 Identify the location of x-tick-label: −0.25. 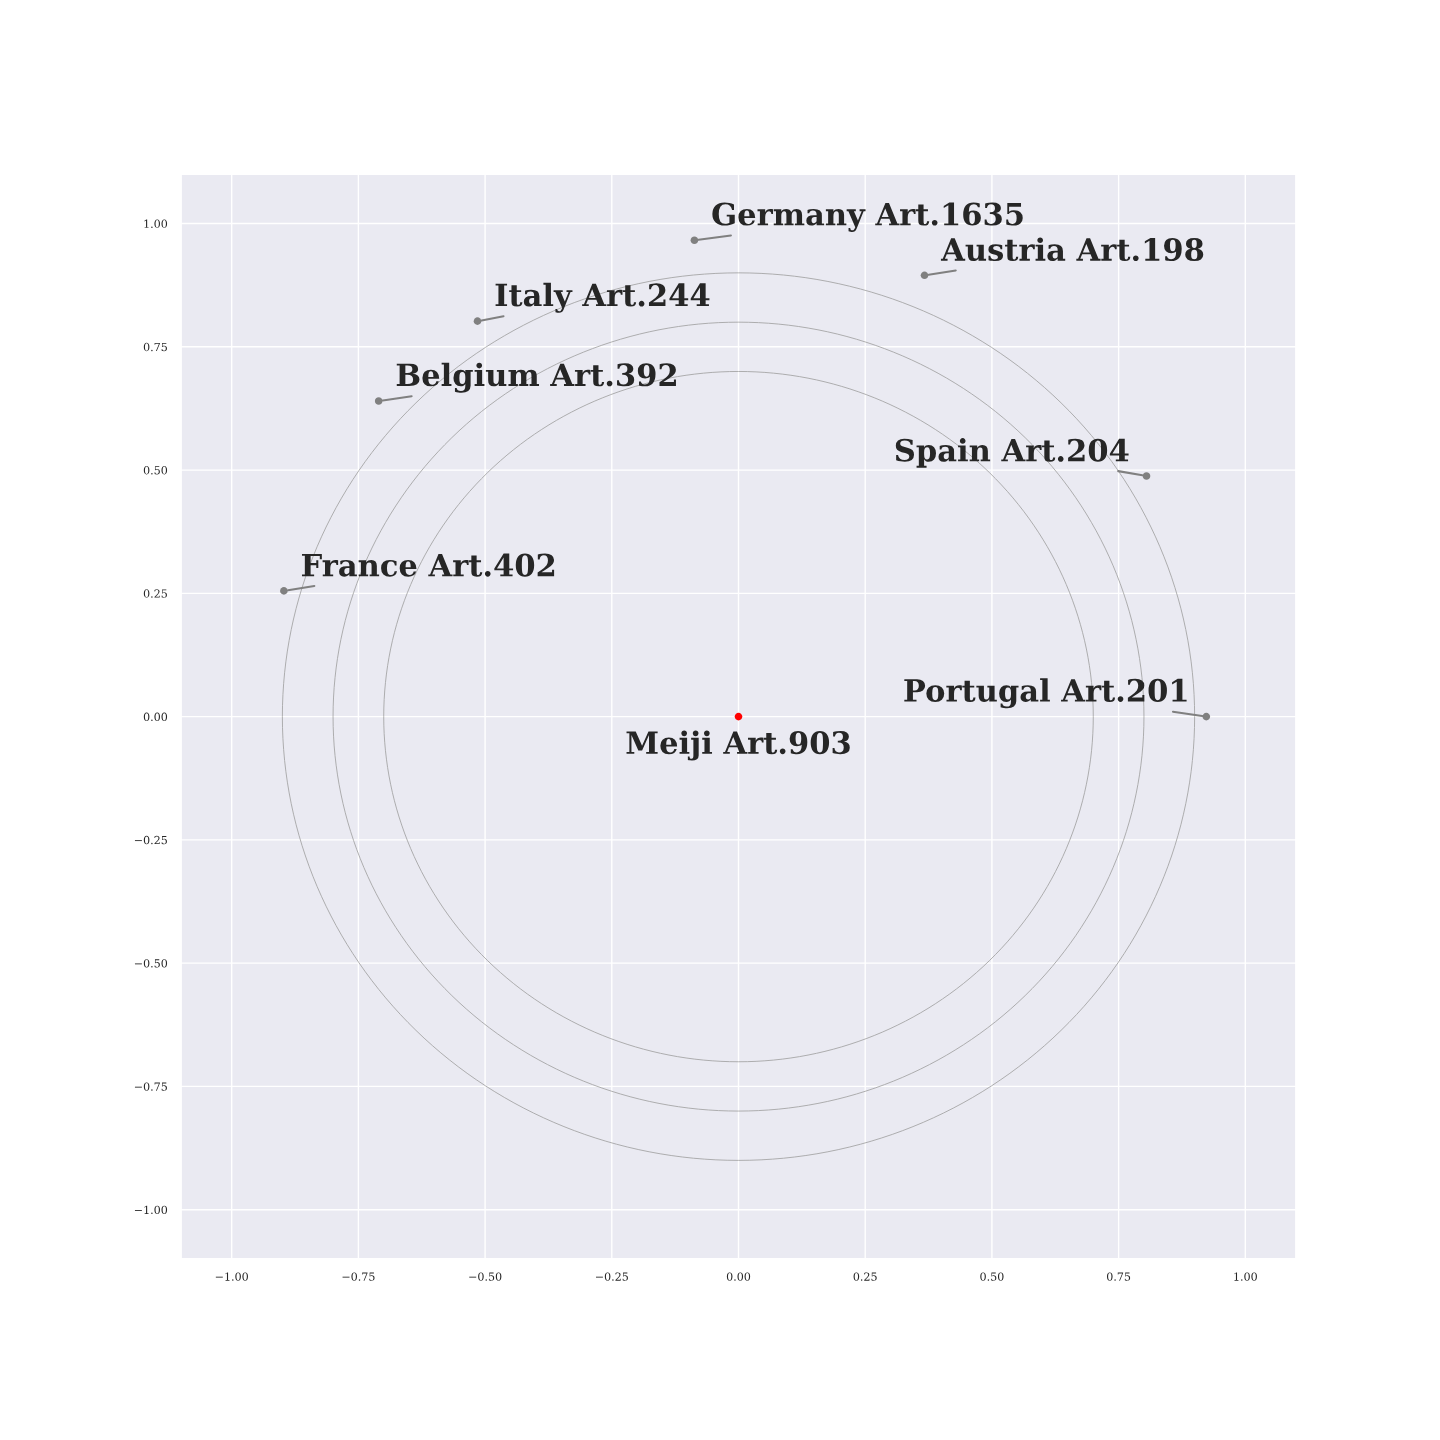
(611, 1276).